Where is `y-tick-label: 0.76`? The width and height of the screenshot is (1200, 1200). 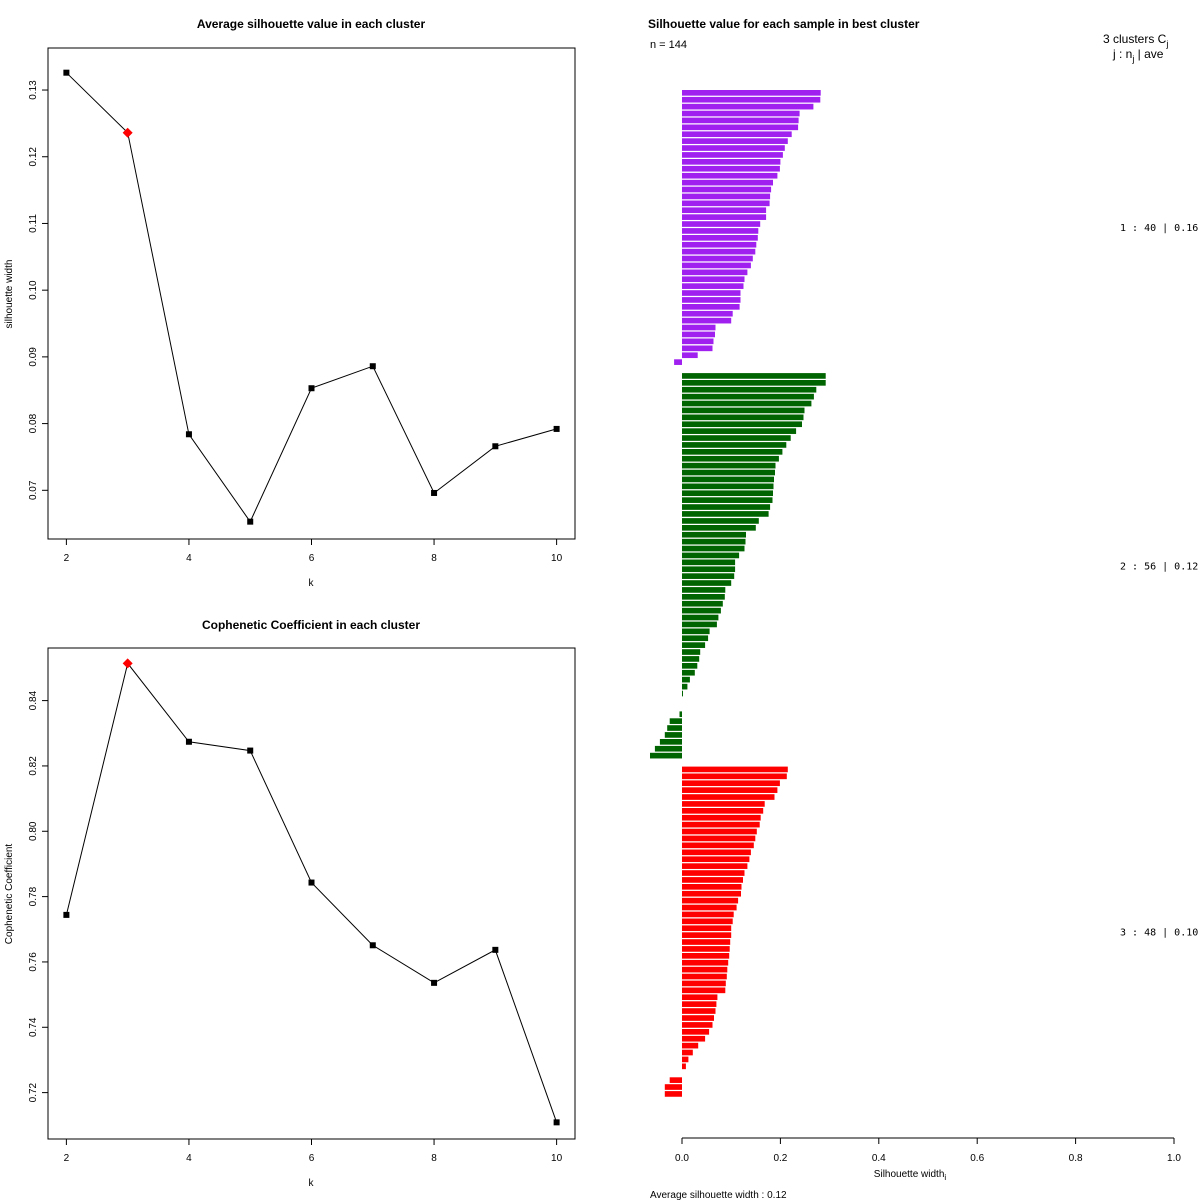 y-tick-label: 0.76 is located at coordinates (33, 962).